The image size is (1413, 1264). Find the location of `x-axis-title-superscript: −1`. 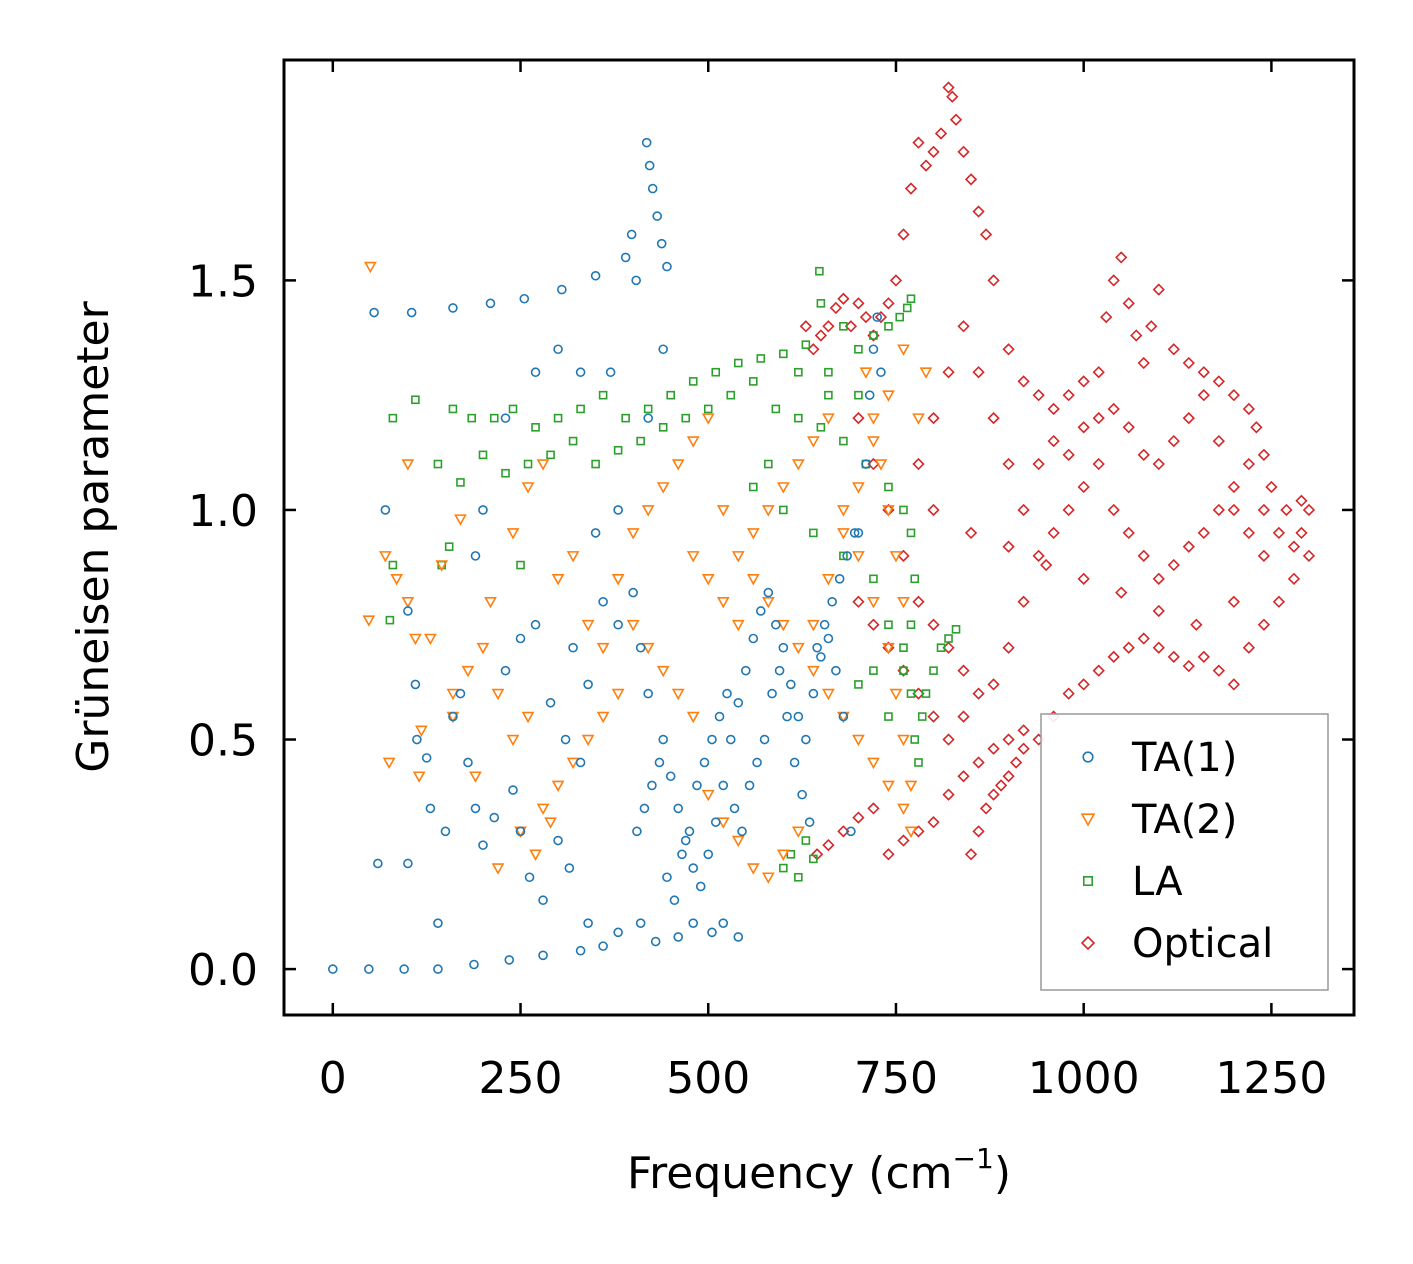

x-axis-title-superscript: −1 is located at coordinates (973, 1158).